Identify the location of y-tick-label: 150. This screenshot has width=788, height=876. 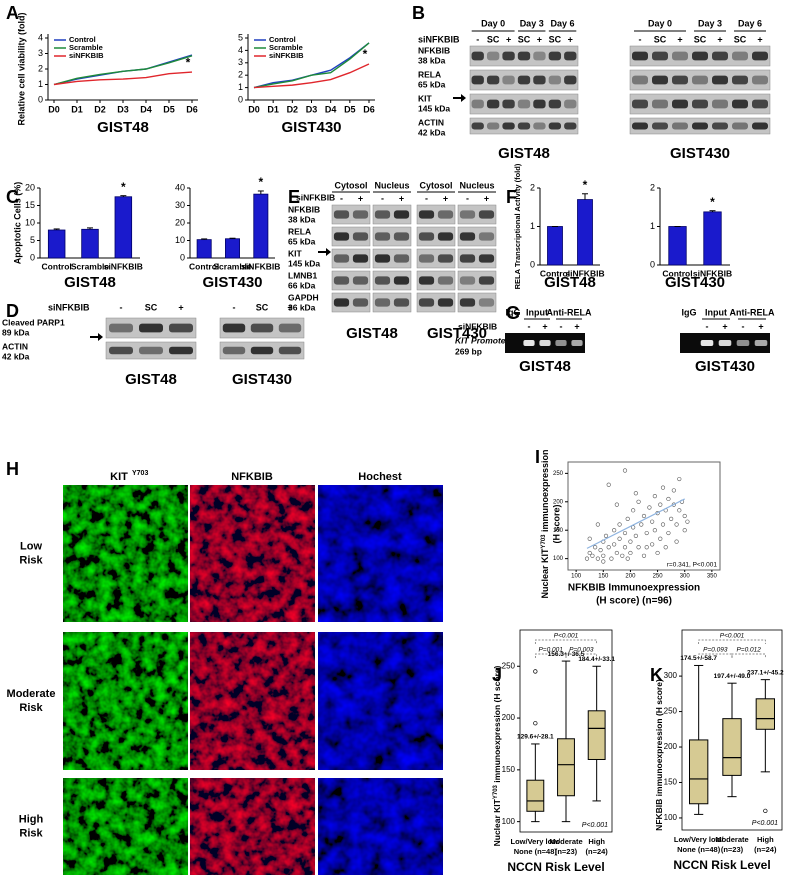
(509, 769).